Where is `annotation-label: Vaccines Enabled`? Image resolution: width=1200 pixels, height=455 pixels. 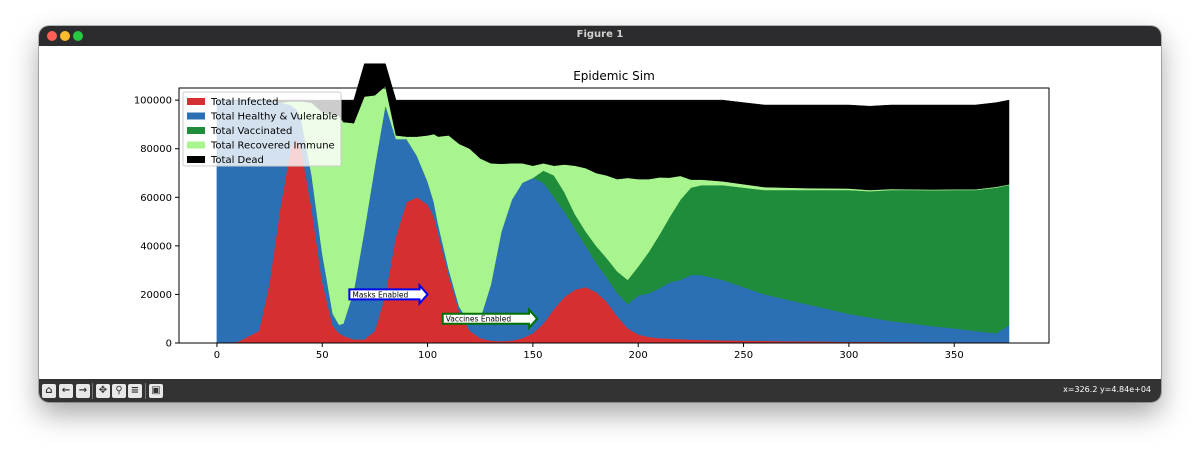
annotation-label: Vaccines Enabled is located at coordinates (479, 319).